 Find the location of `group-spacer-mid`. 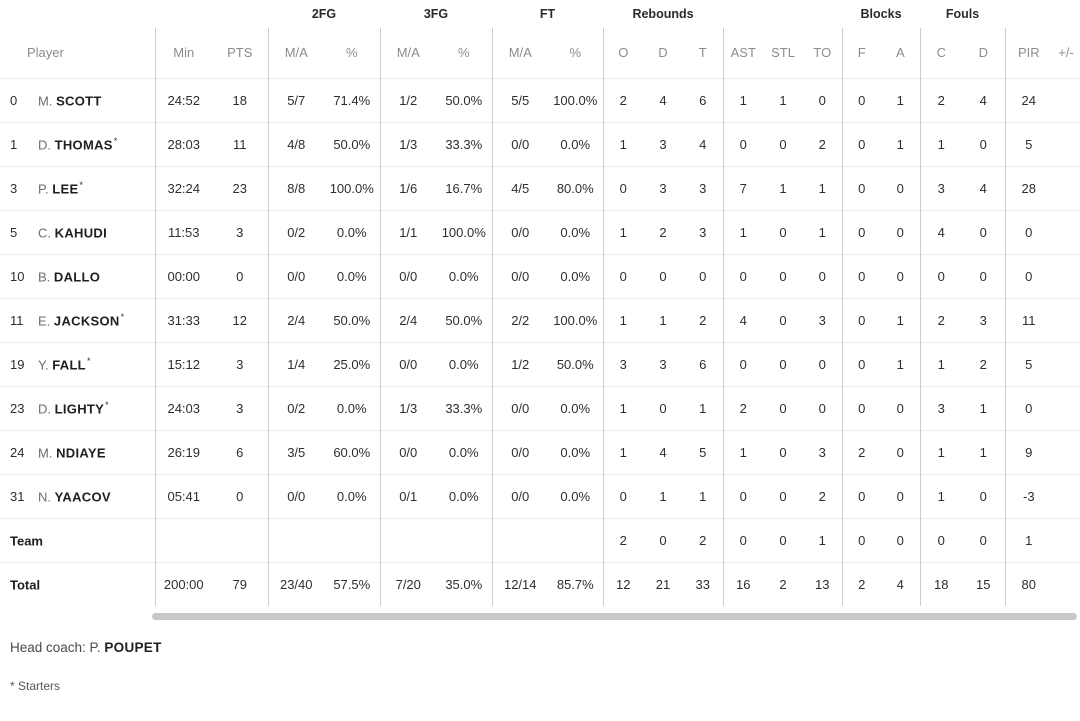

group-spacer-mid is located at coordinates (782, 14).